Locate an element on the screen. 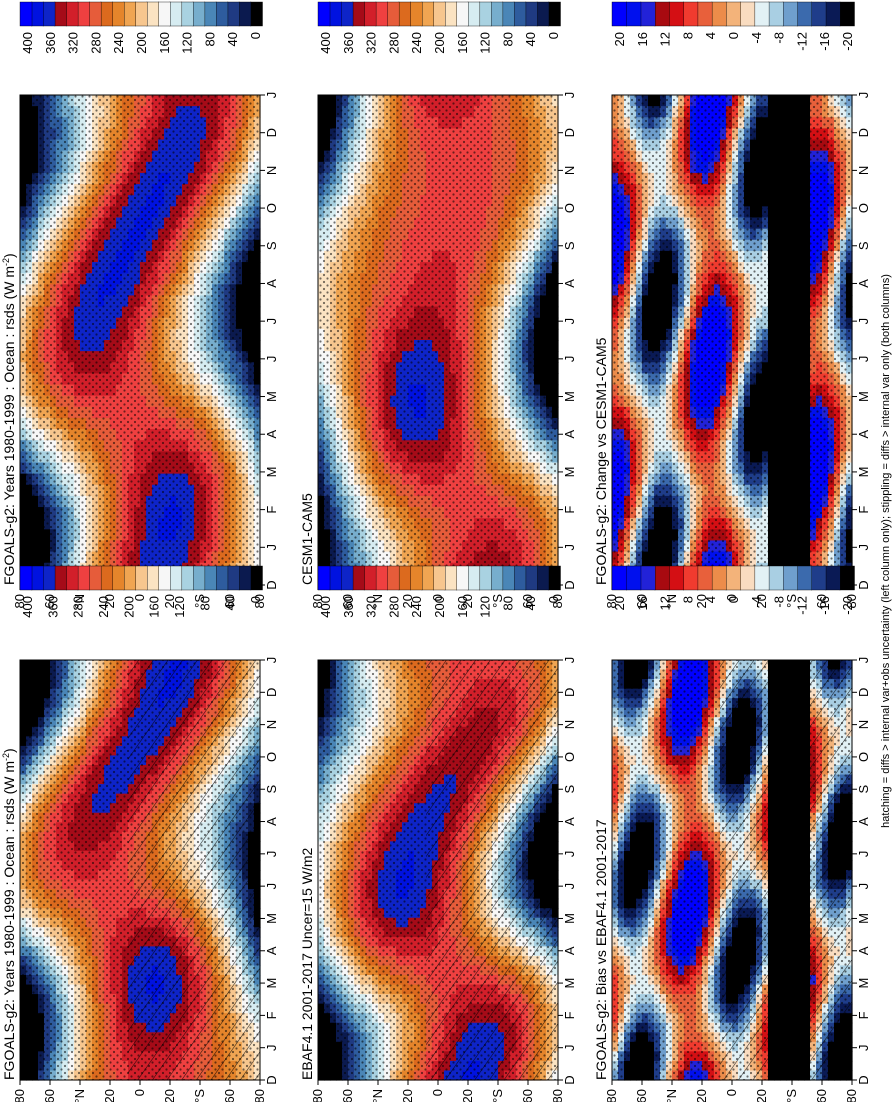 Image resolution: width=895 pixels, height=1102 pixels. month-tick-label: N is located at coordinates (271, 724).